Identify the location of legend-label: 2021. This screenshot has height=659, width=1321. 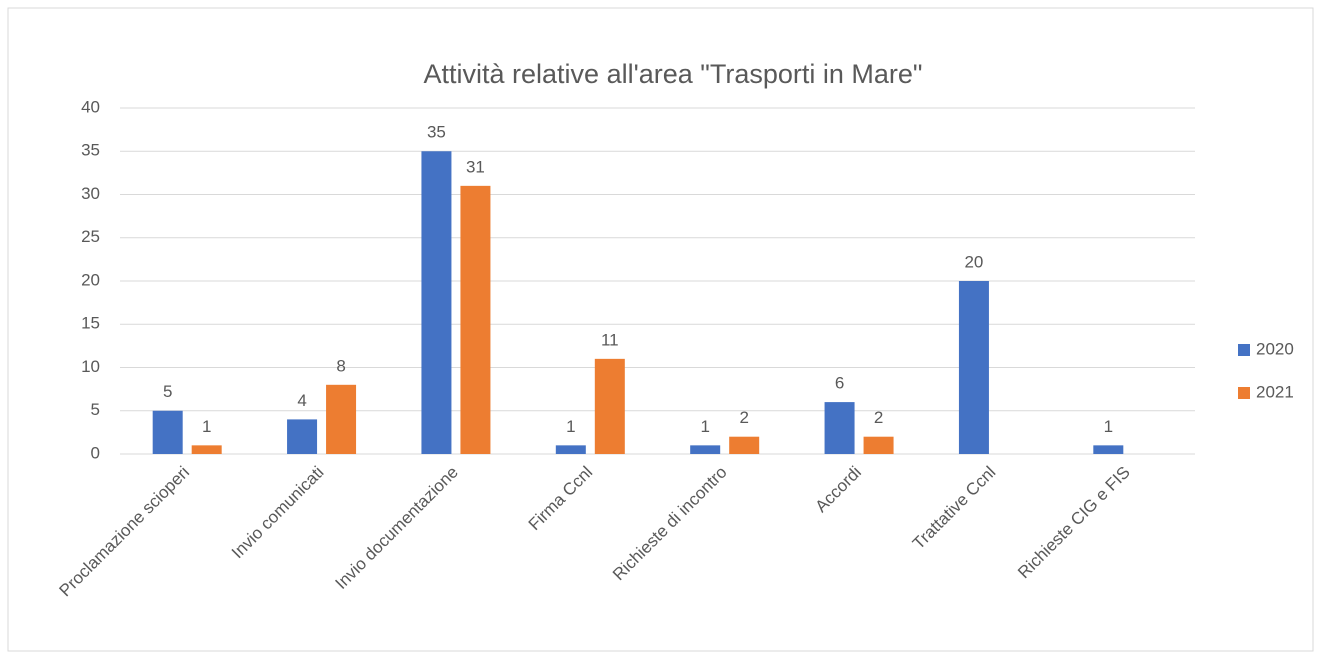
(1275, 391).